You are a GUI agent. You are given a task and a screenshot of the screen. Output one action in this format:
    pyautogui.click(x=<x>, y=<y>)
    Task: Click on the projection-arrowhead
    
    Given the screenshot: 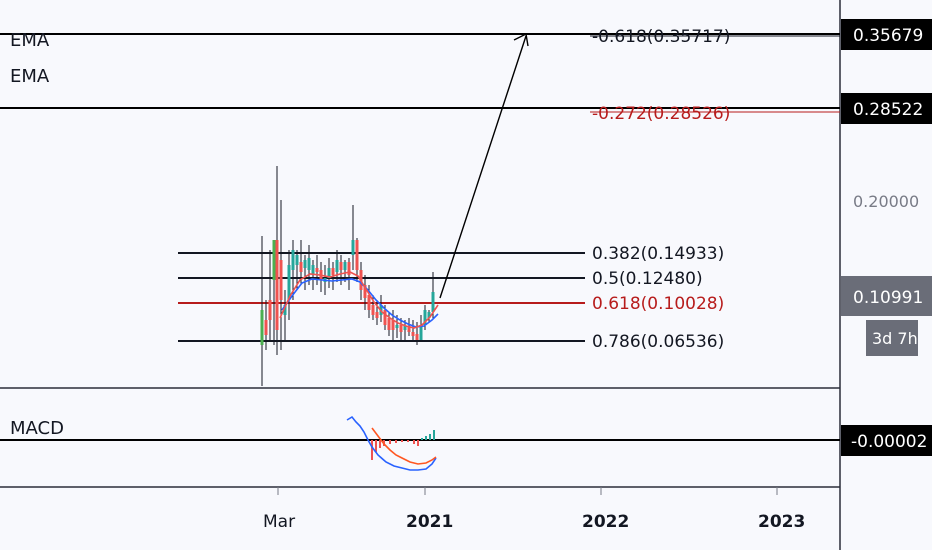 What is the action you would take?
    pyautogui.click(x=521, y=39)
    